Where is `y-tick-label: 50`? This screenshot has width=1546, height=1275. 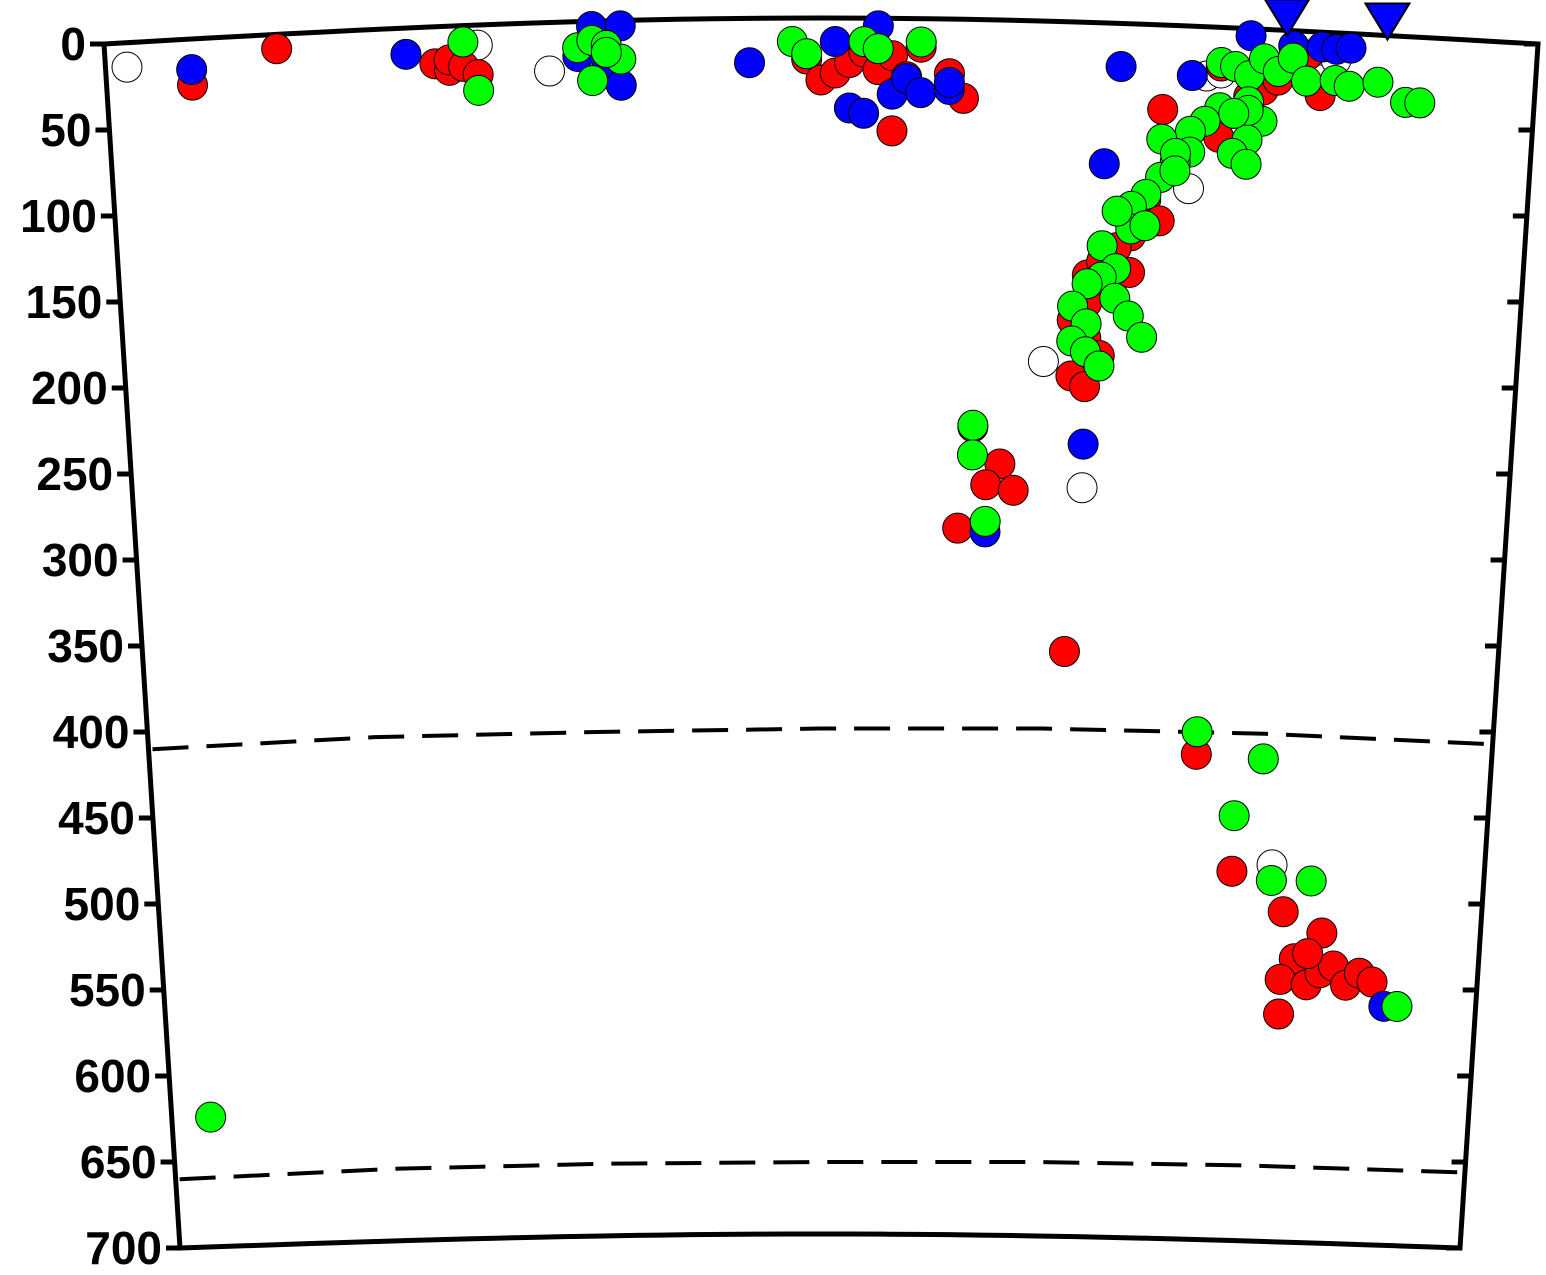 y-tick-label: 50 is located at coordinates (65, 130).